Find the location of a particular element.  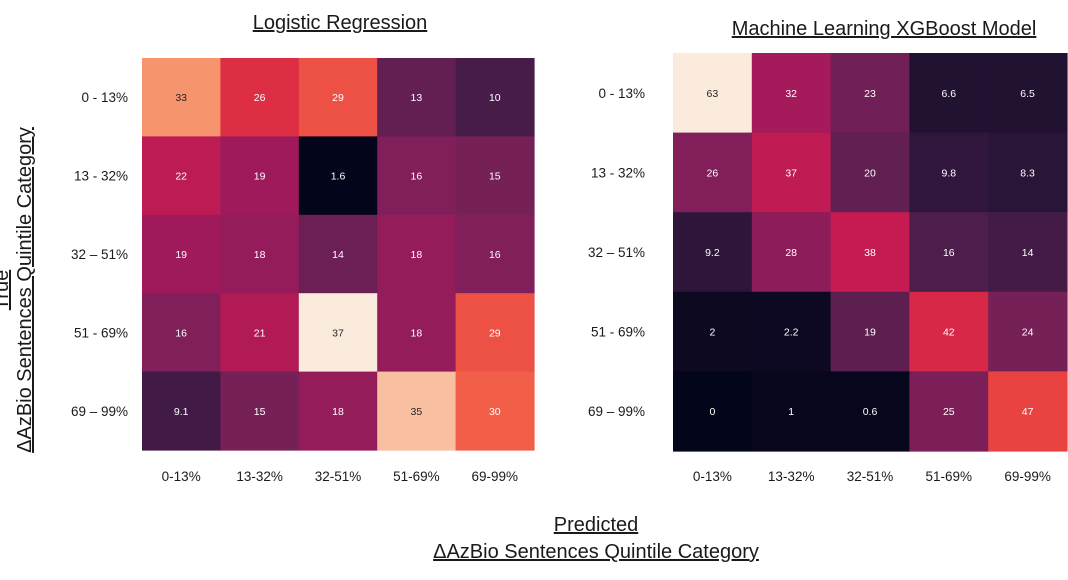

heatmap-cell-xgb-r0-c2 is located at coordinates (870, 93).